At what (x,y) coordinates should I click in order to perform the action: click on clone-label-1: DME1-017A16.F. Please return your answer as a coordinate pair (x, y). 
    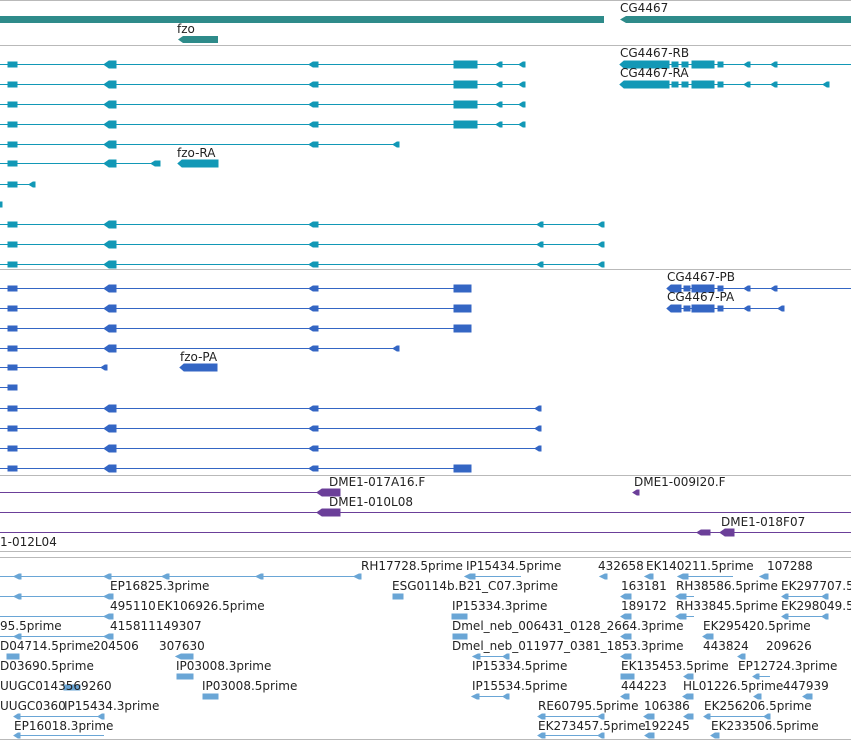
    Looking at the image, I should click on (377, 482).